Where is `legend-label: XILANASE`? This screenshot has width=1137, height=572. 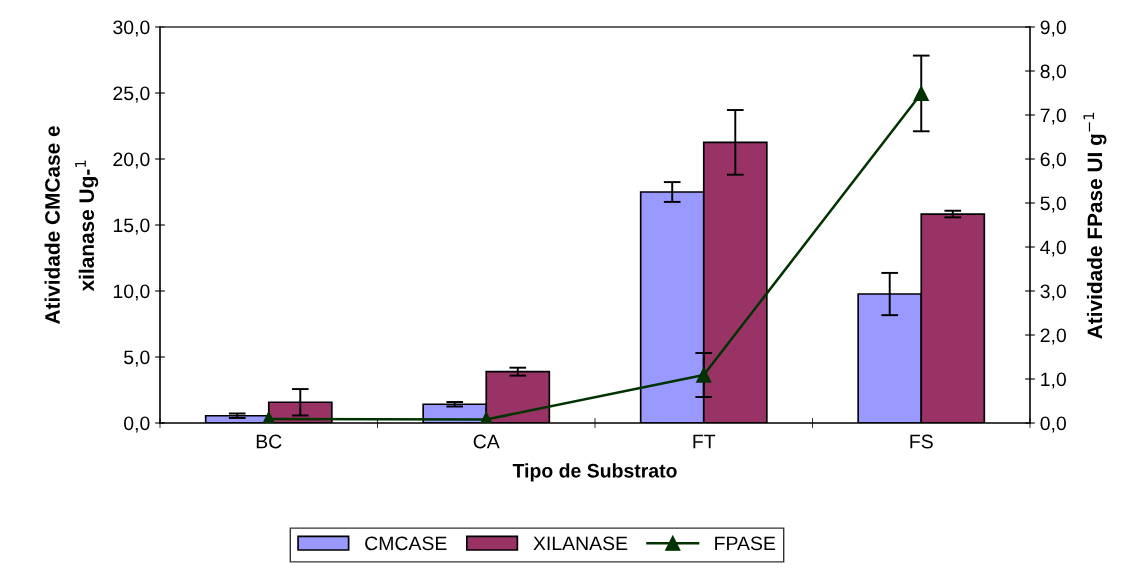 legend-label: XILANASE is located at coordinates (580, 543).